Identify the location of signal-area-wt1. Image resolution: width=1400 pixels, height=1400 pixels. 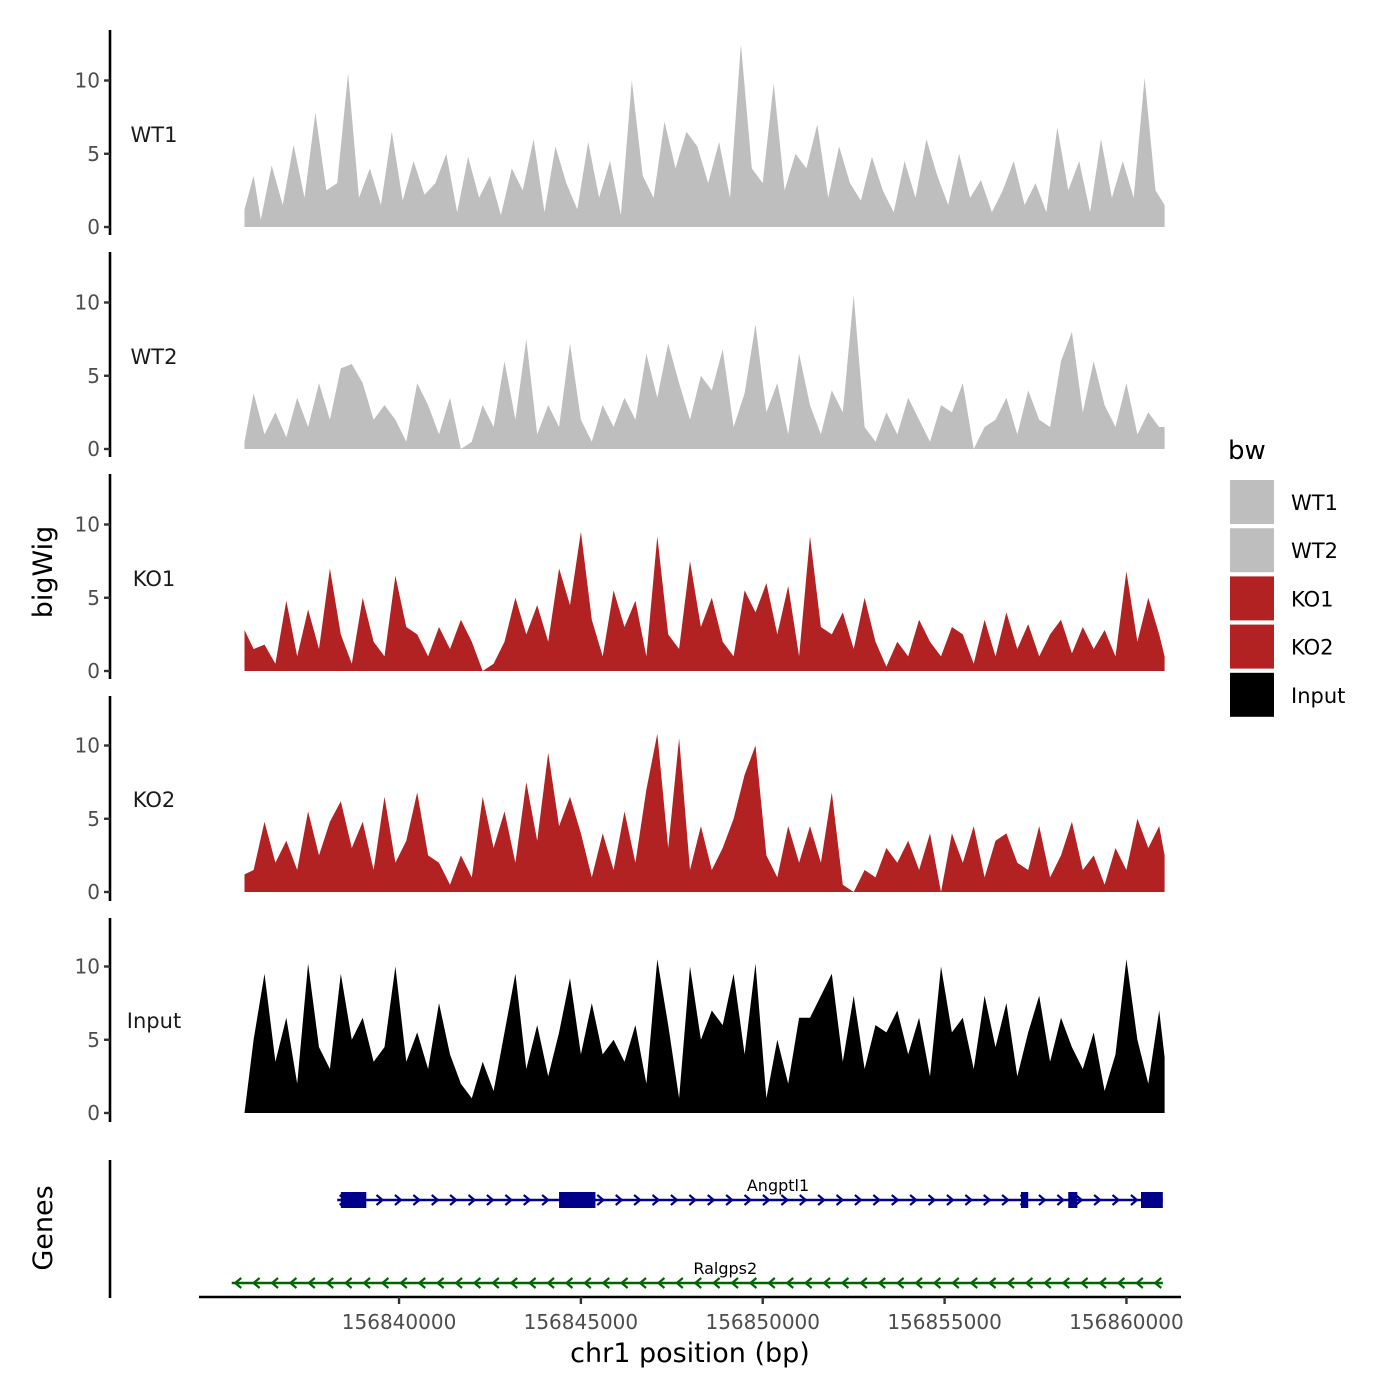
(704, 135).